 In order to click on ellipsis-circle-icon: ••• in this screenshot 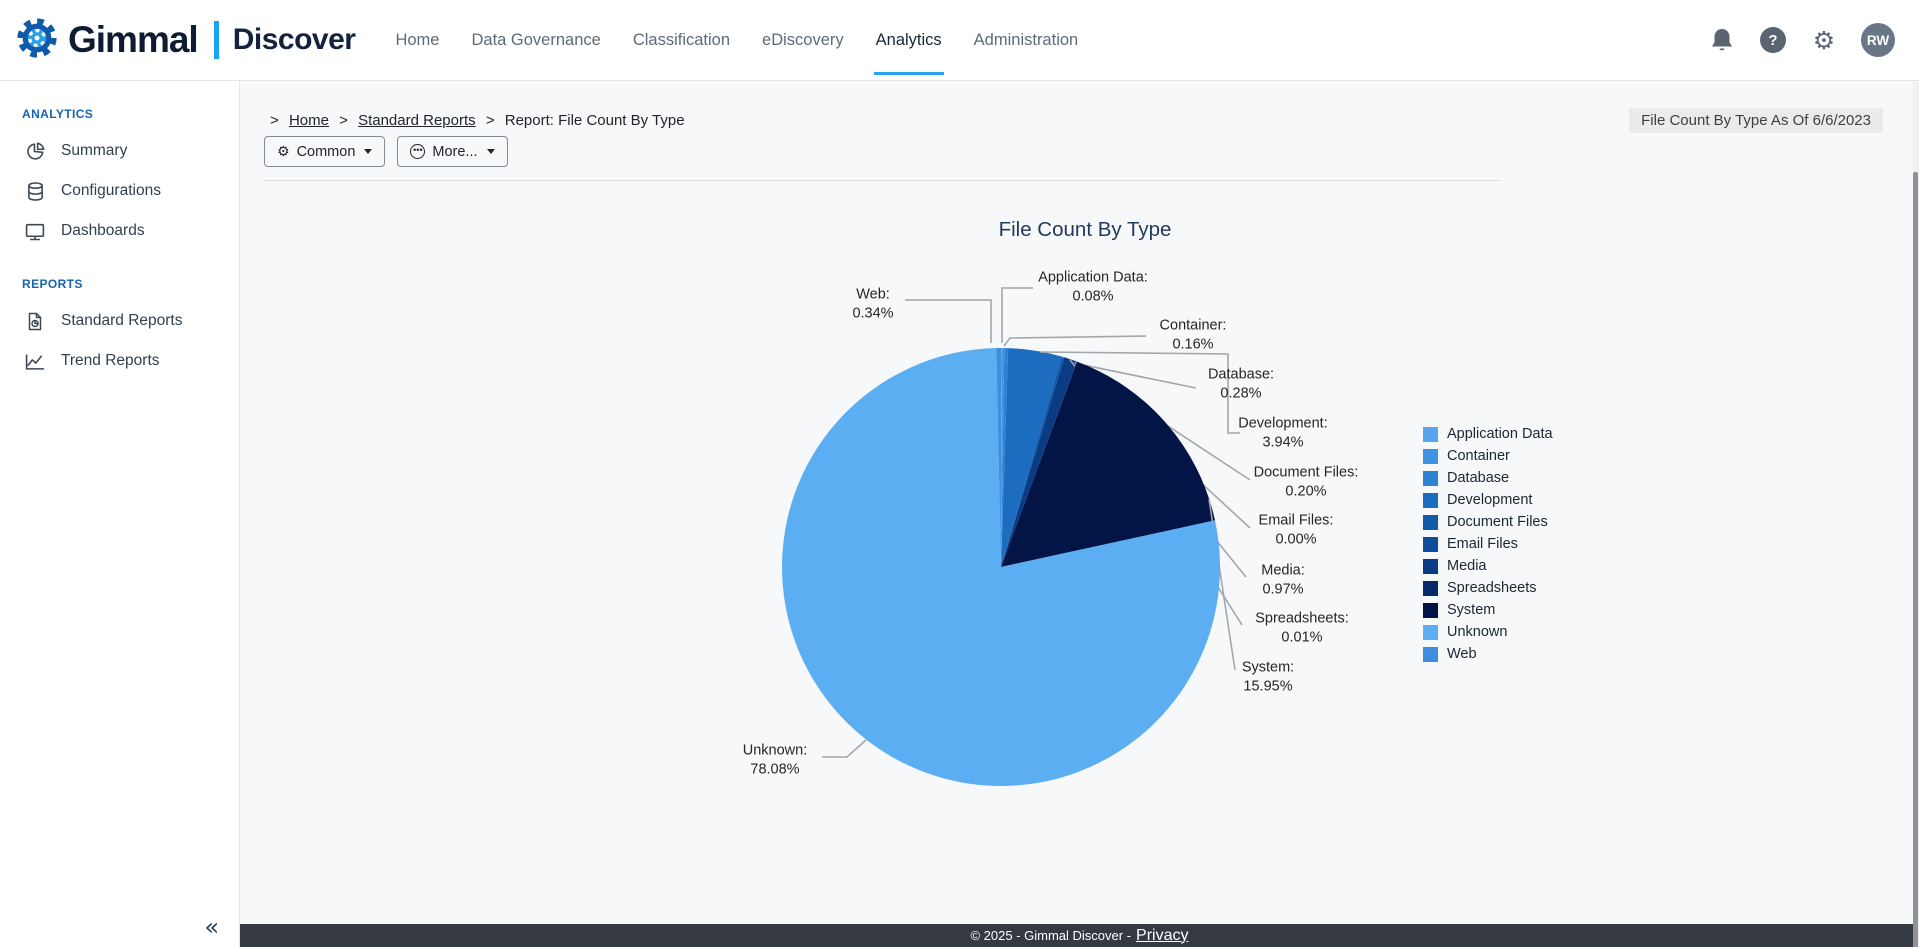, I will do `click(418, 151)`.